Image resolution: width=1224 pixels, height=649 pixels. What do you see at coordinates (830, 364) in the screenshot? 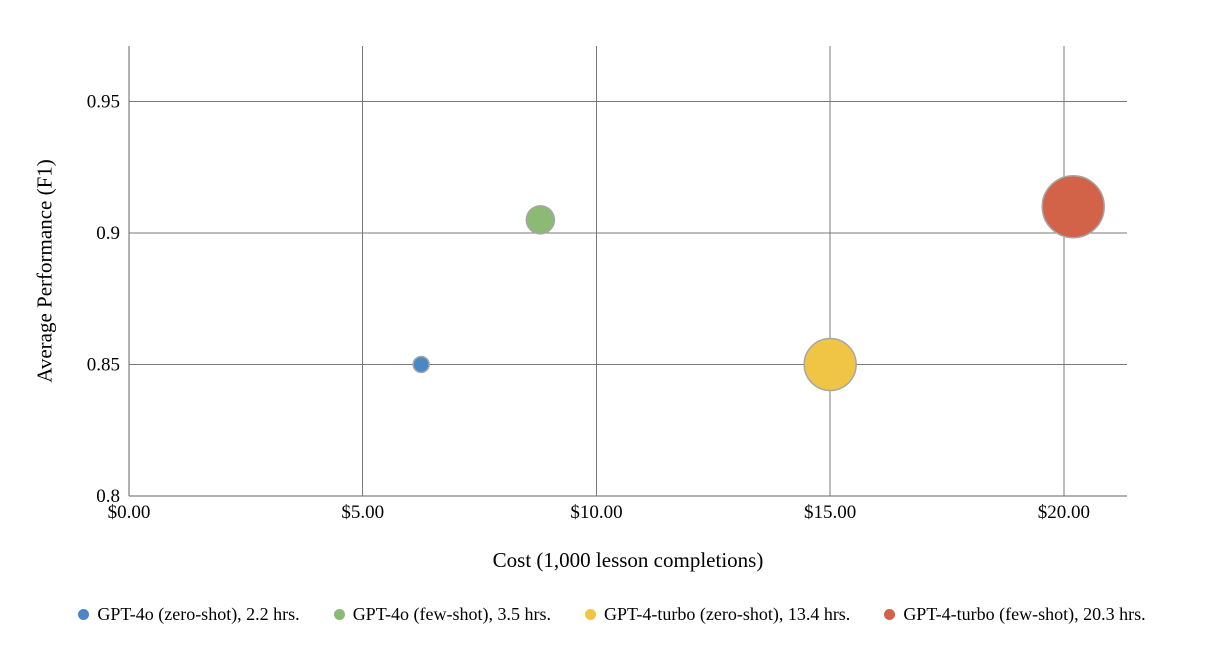
I see `bubble-gpt-4-turbo-zero-shot` at bounding box center [830, 364].